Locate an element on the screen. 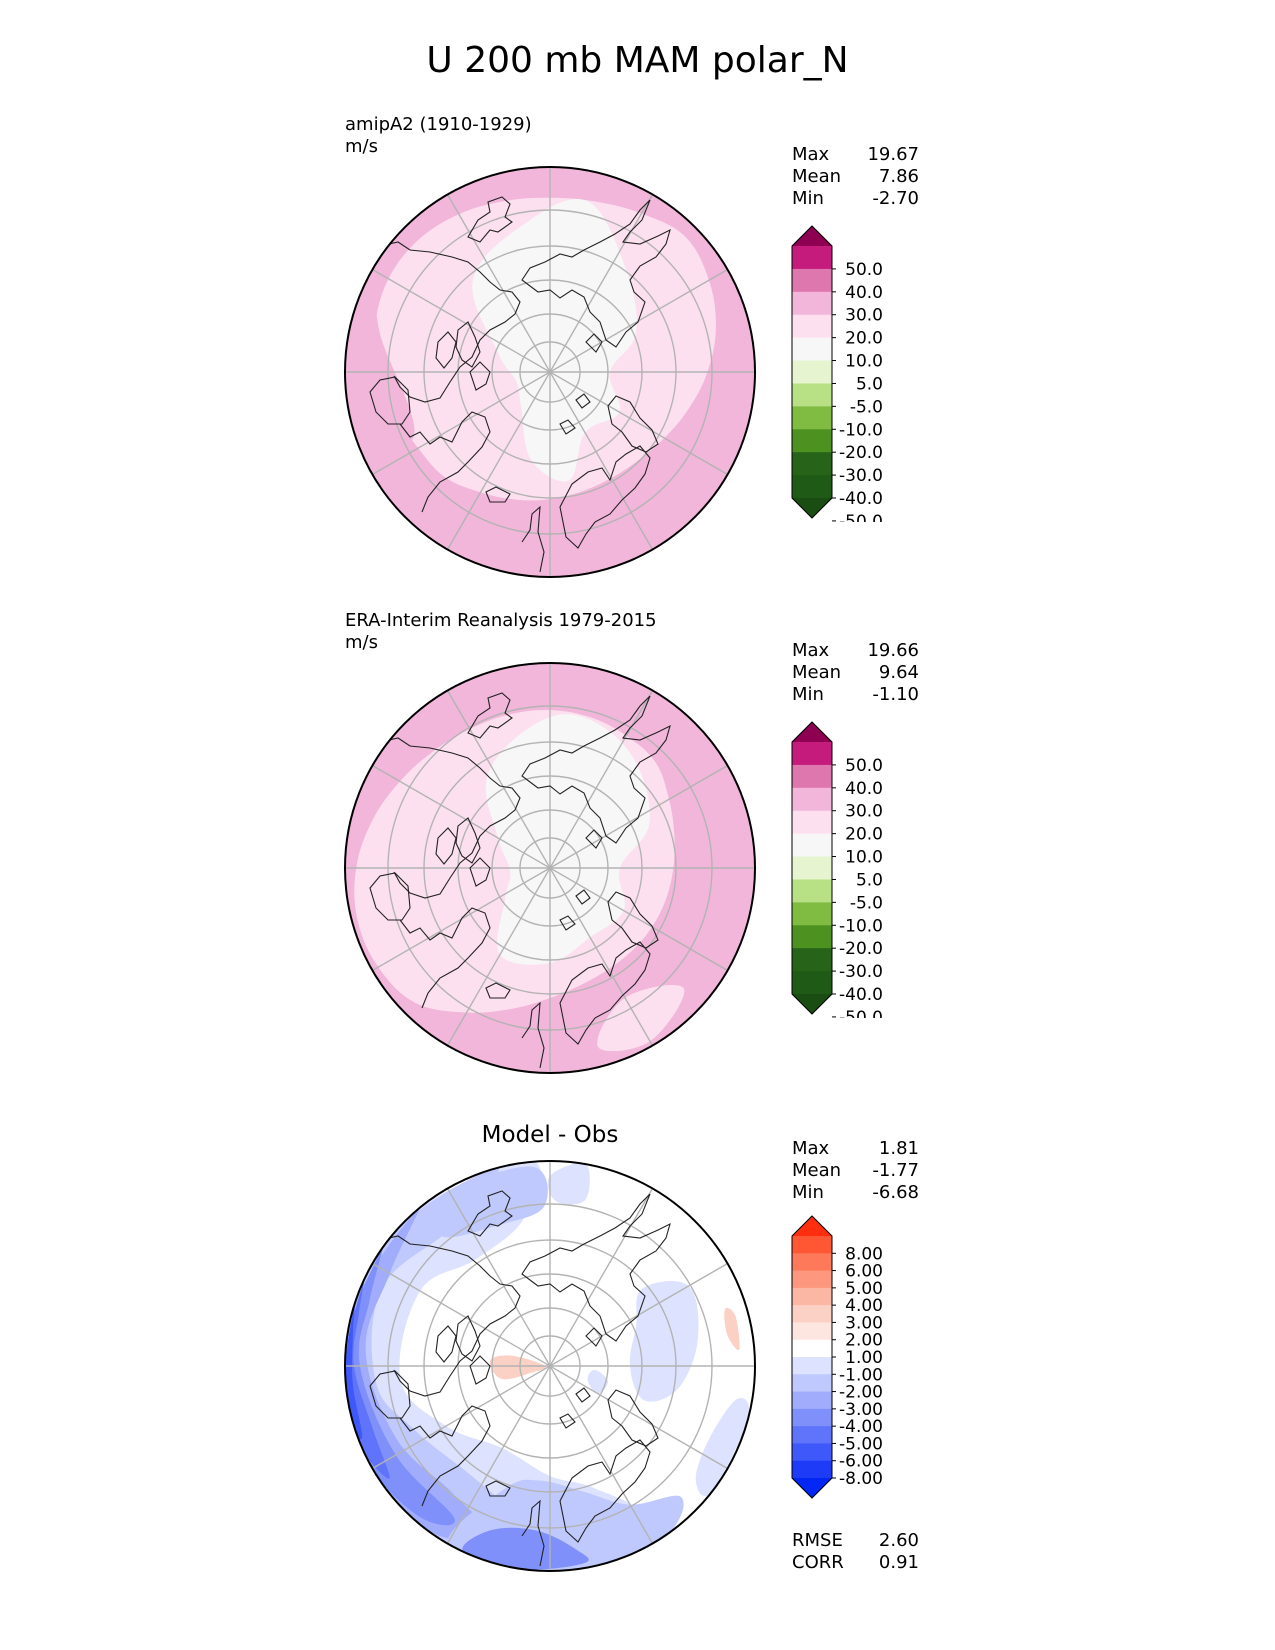 The height and width of the screenshot is (1650, 1275). colorbar-tick-label: 10.0 is located at coordinates (864, 362).